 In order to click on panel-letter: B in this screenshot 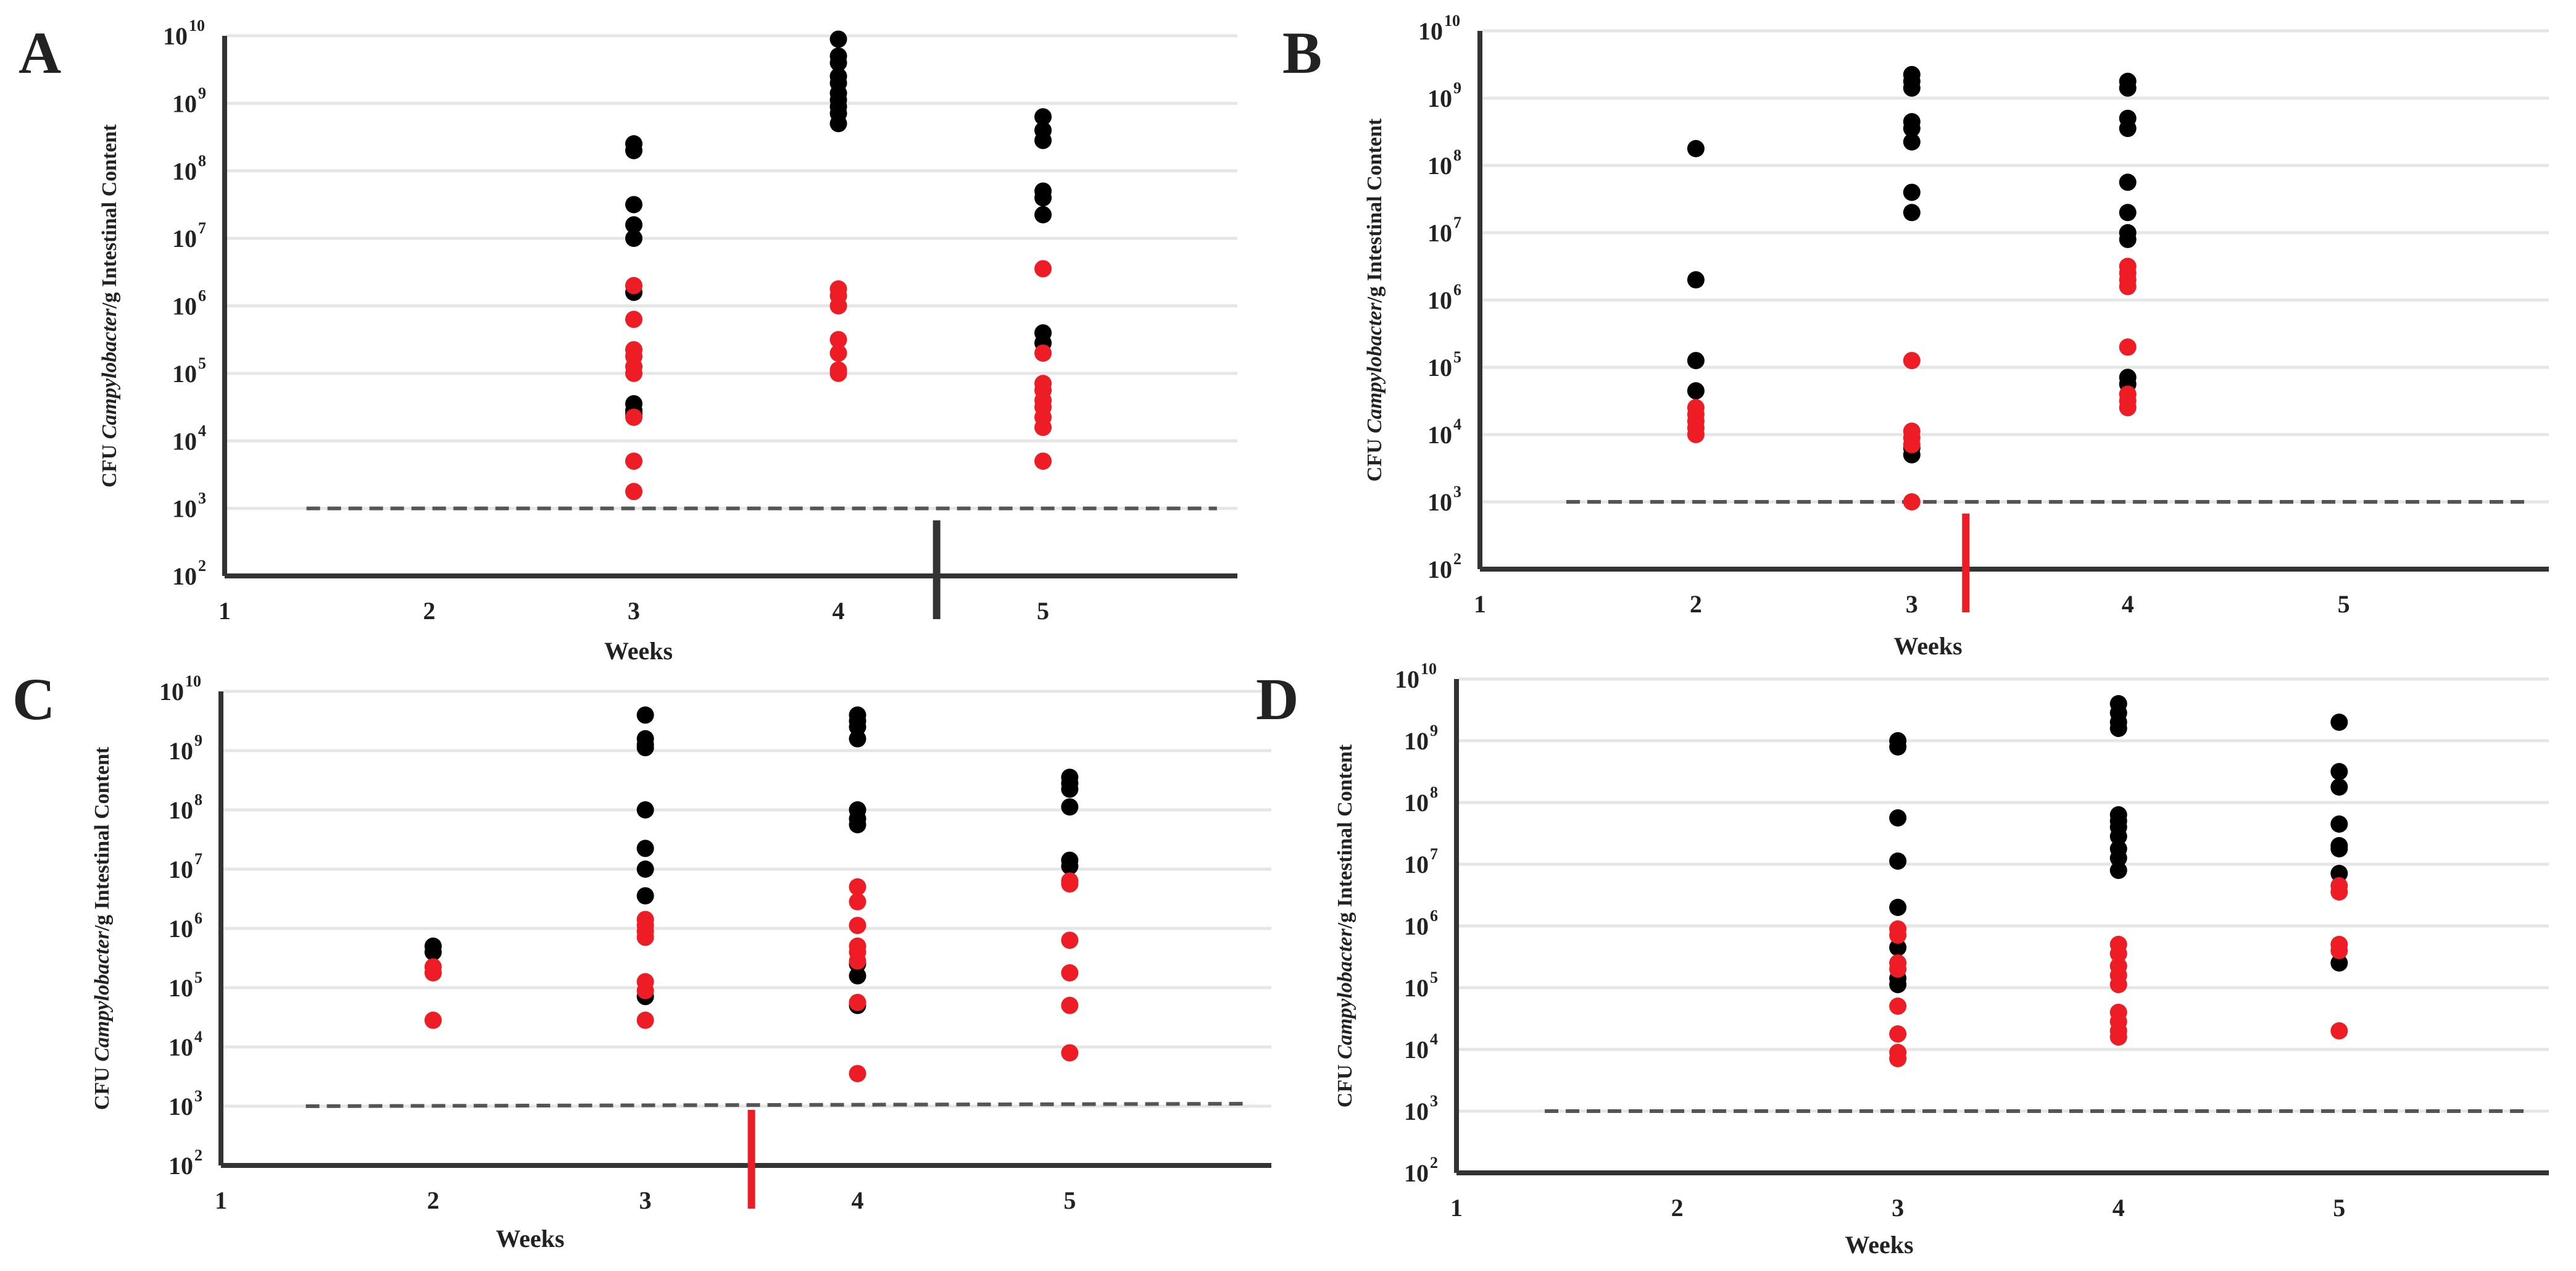, I will do `click(1302, 53)`.